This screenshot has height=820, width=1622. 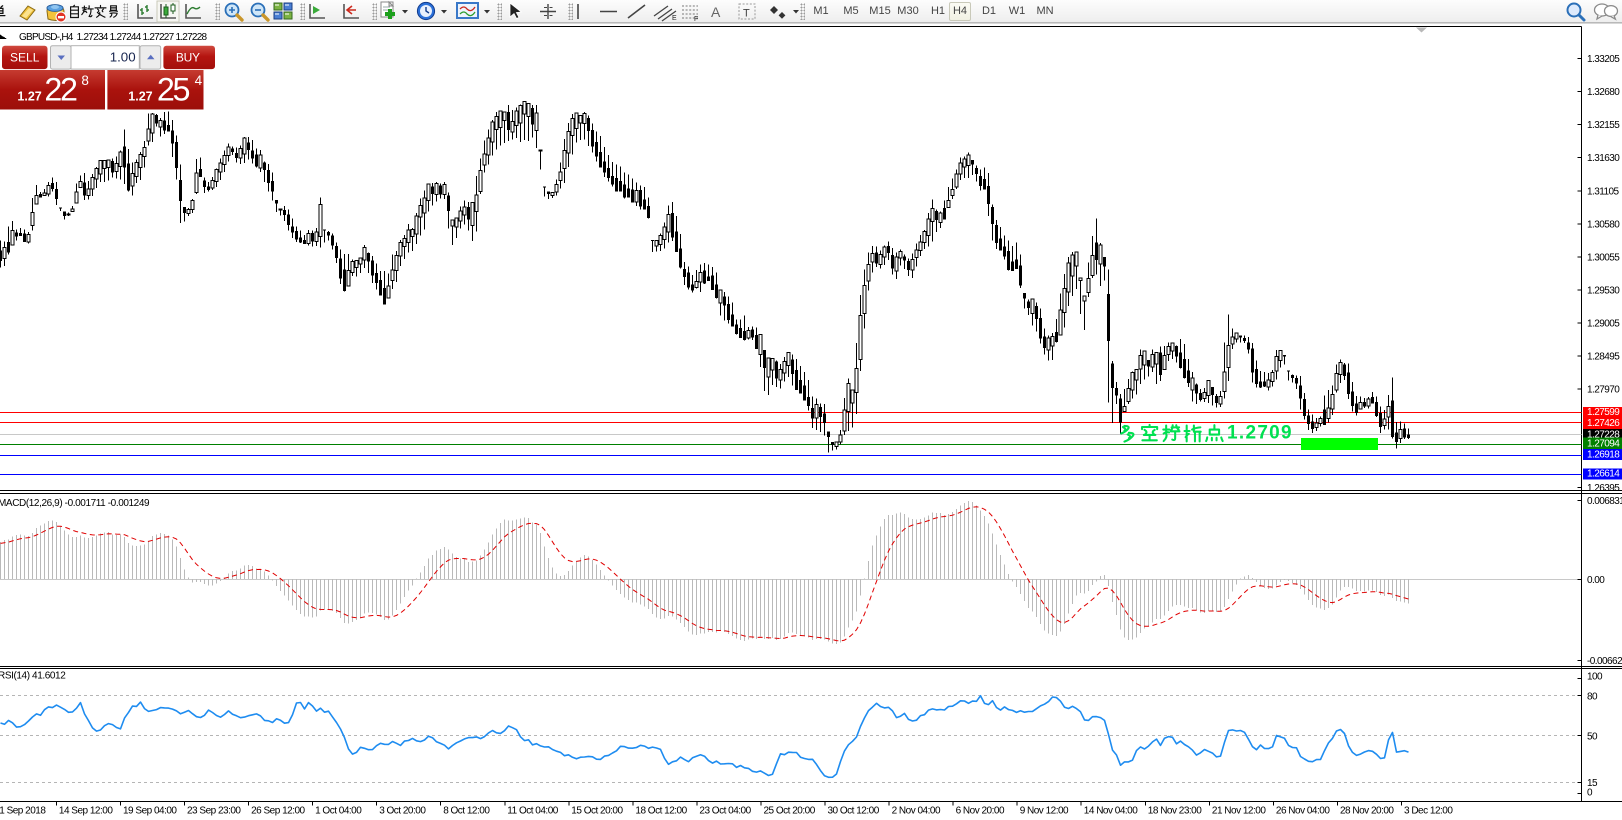 I want to click on svg-text: 1.31105, so click(x=1603, y=191).